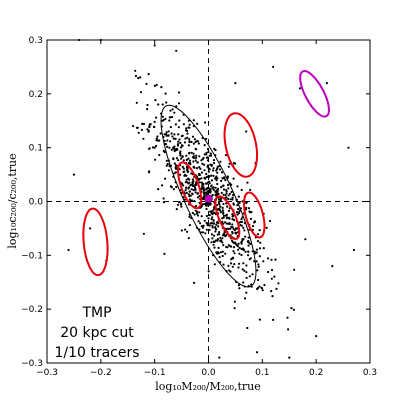  What do you see at coordinates (36, 95) in the screenshot?
I see `y-tick-label: 0.2` at bounding box center [36, 95].